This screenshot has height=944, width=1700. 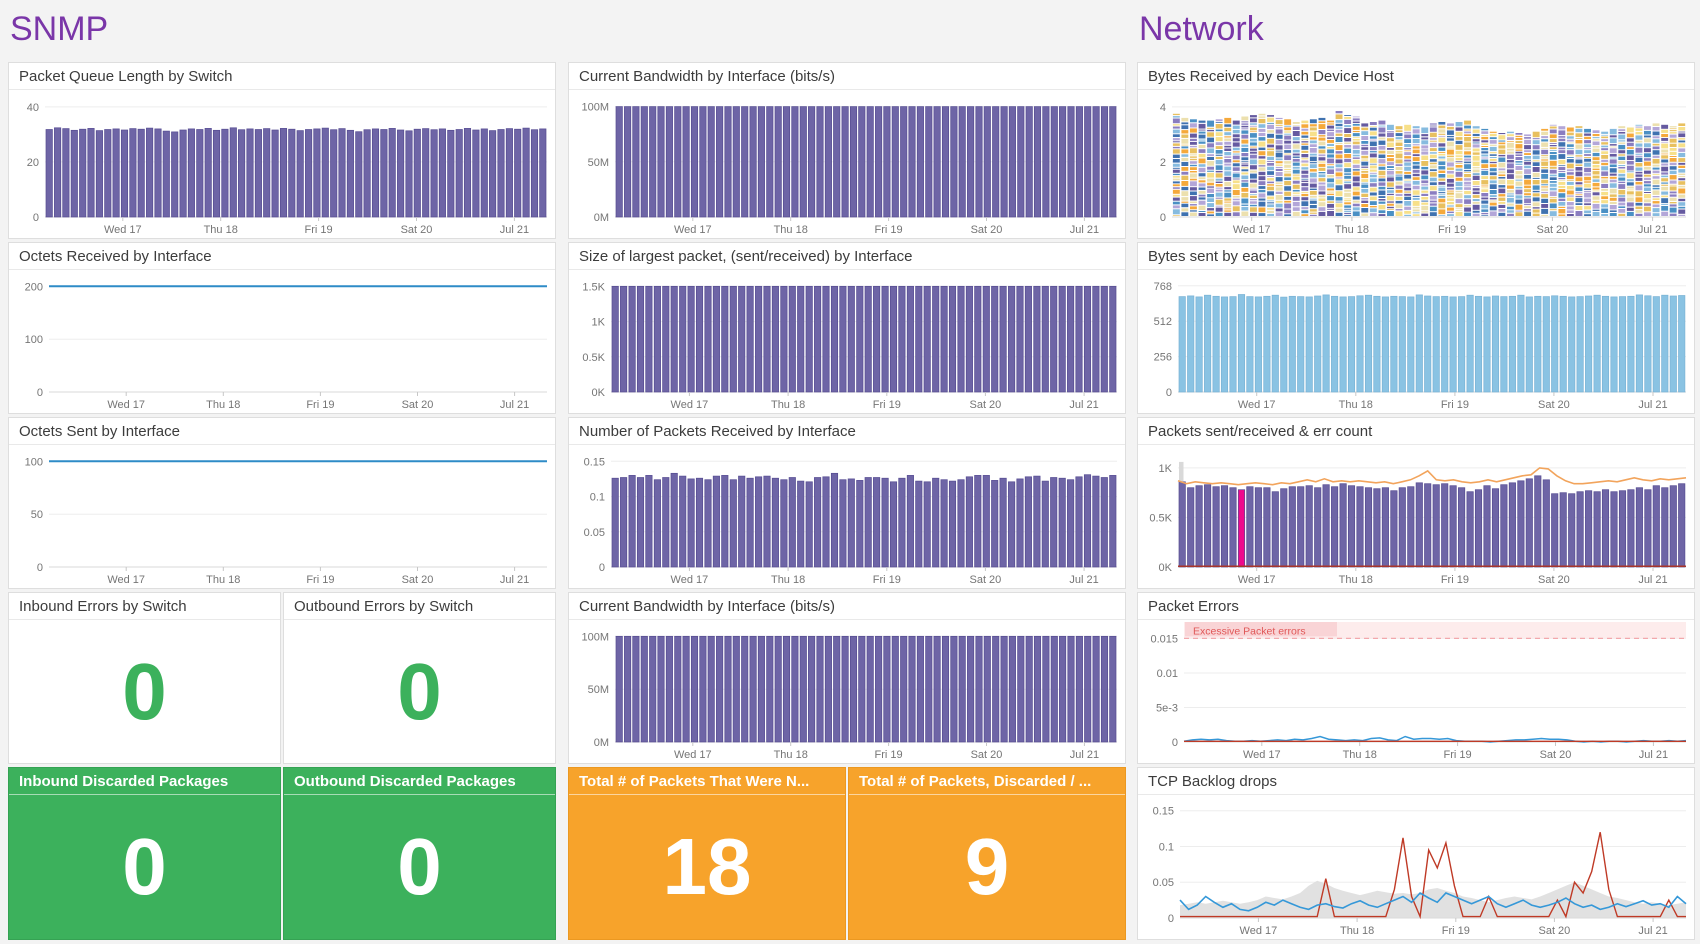 What do you see at coordinates (282, 516) in the screenshot?
I see `octets-sent-chart: 0 50 100 Wed 17 Thu 18 Fri 19 Sat 20 Jul 21` at bounding box center [282, 516].